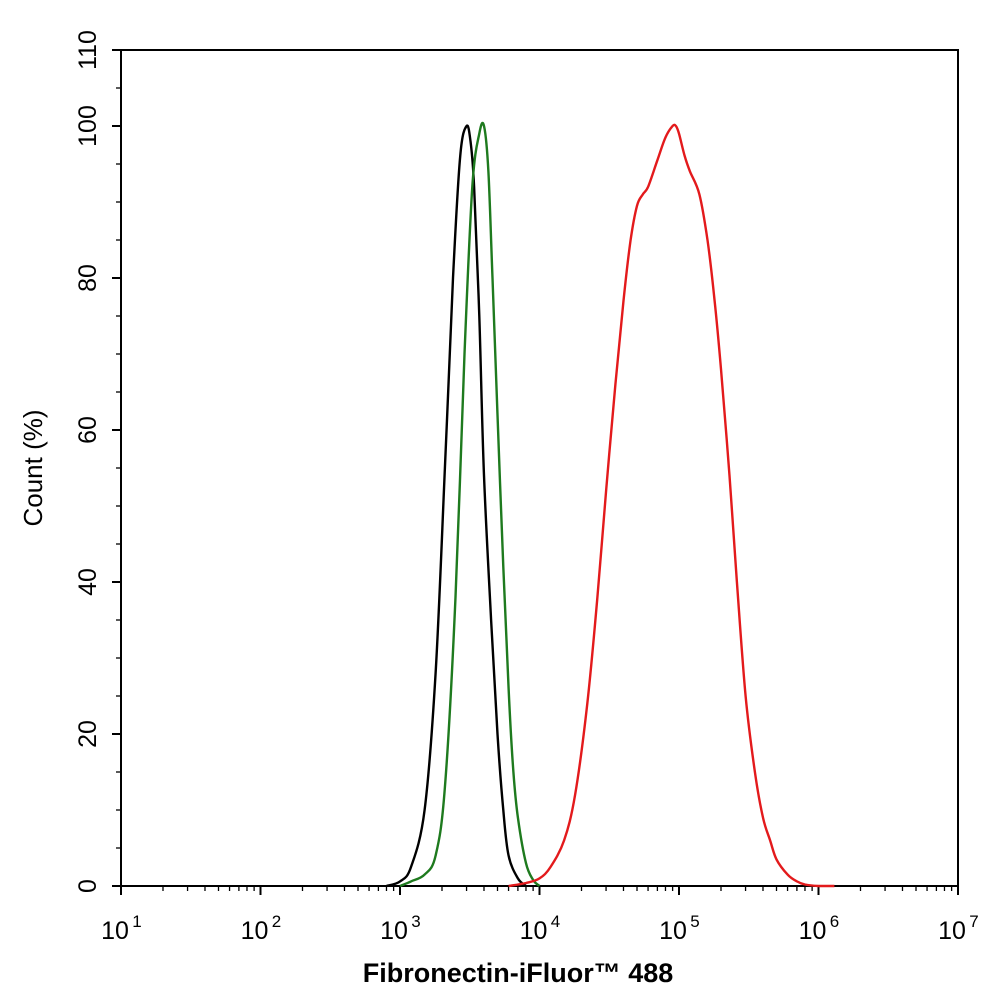 The height and width of the screenshot is (1002, 994). Describe the element at coordinates (136, 921) in the screenshot. I see `x-tick-label-exponent: 1` at that location.